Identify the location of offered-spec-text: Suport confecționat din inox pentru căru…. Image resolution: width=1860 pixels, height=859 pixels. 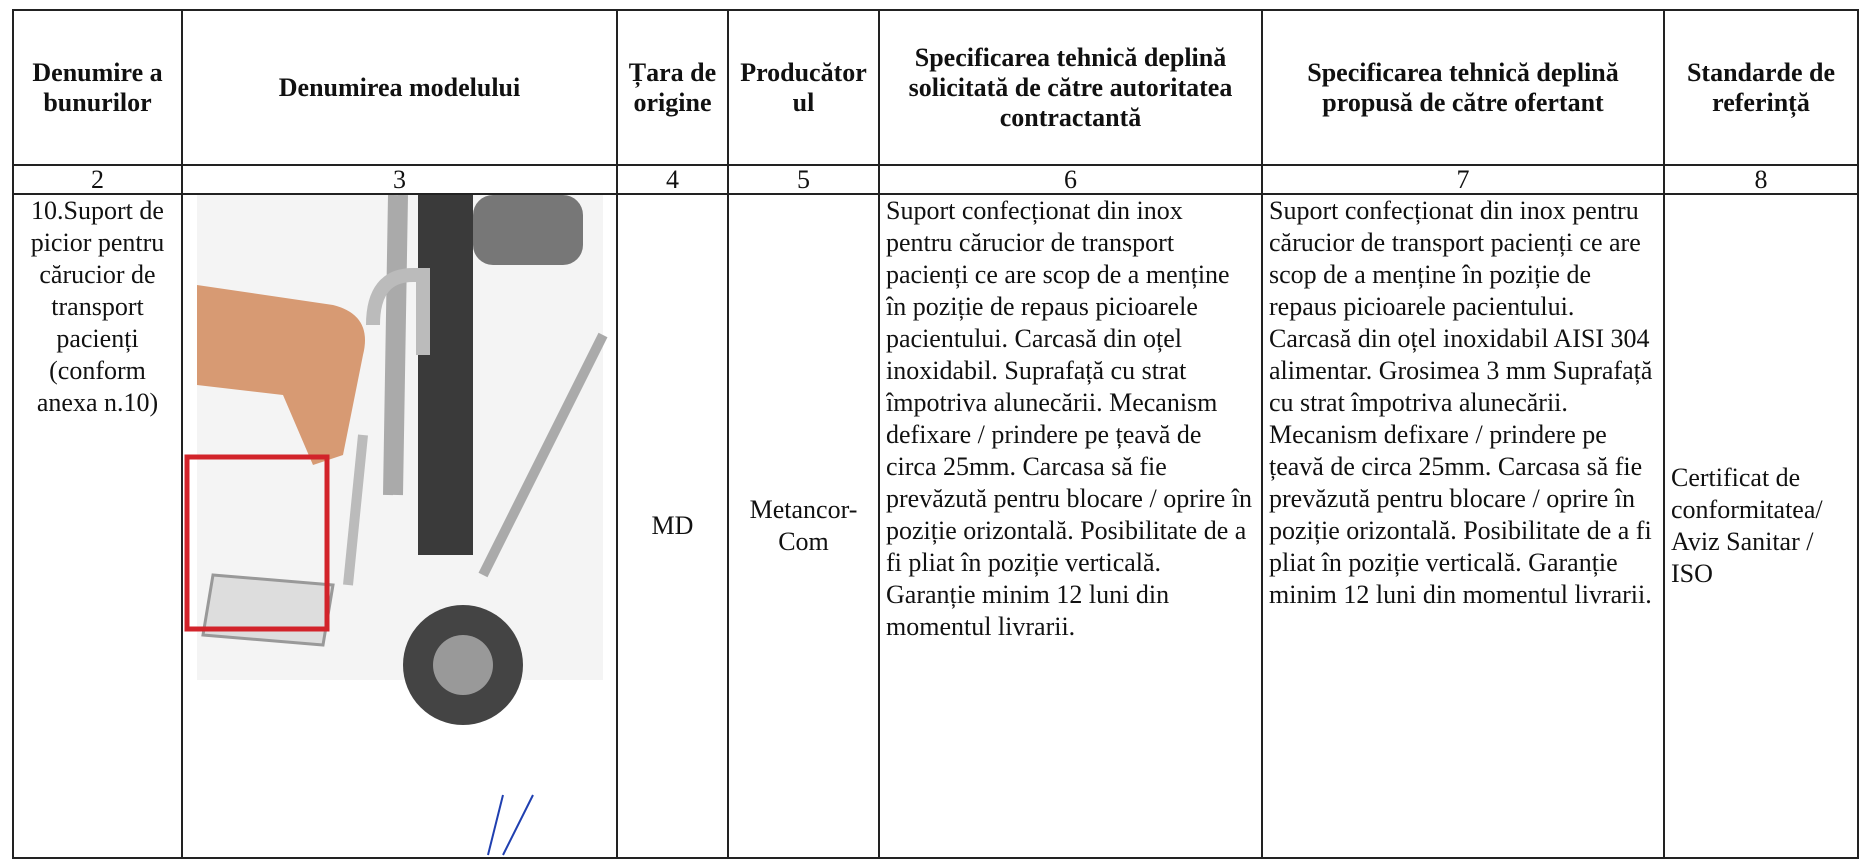
(1461, 402).